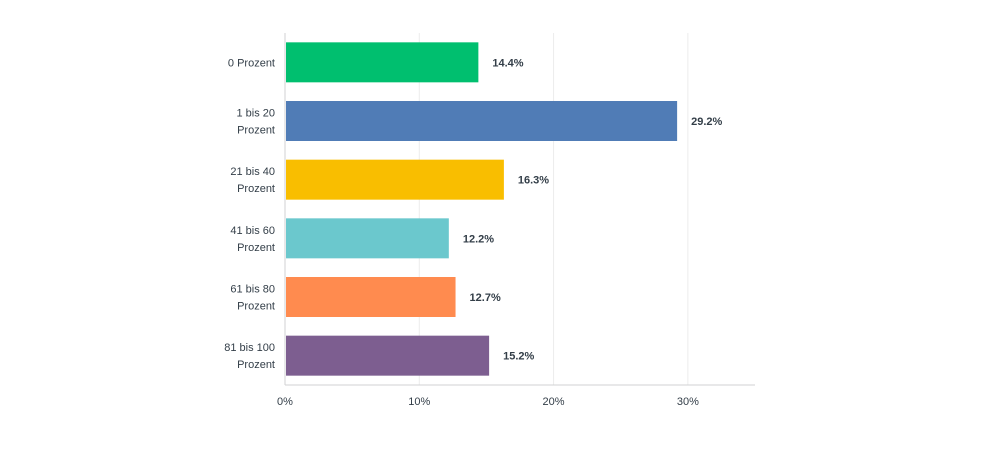 The width and height of the screenshot is (1000, 458). Describe the element at coordinates (255, 122) in the screenshot. I see `category-label: 1 bis 20 Prozent` at that location.